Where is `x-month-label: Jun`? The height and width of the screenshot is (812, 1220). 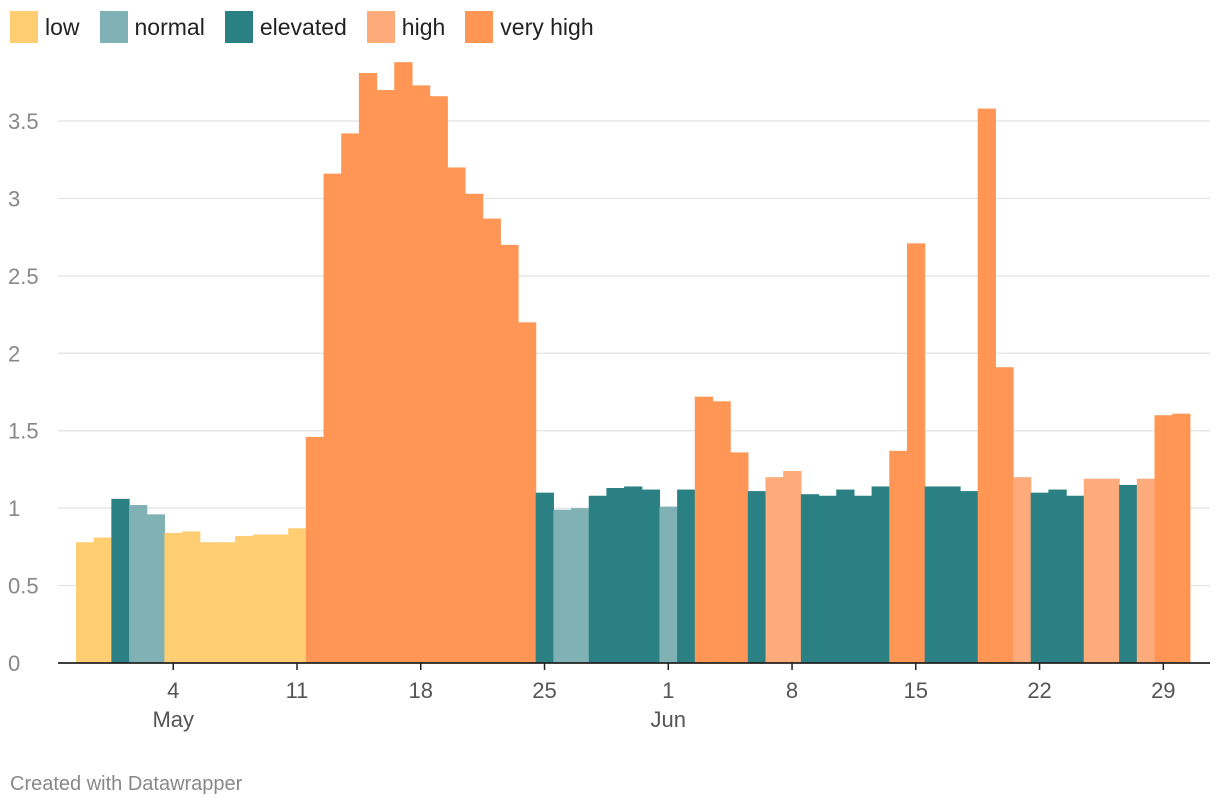
x-month-label: Jun is located at coordinates (668, 719).